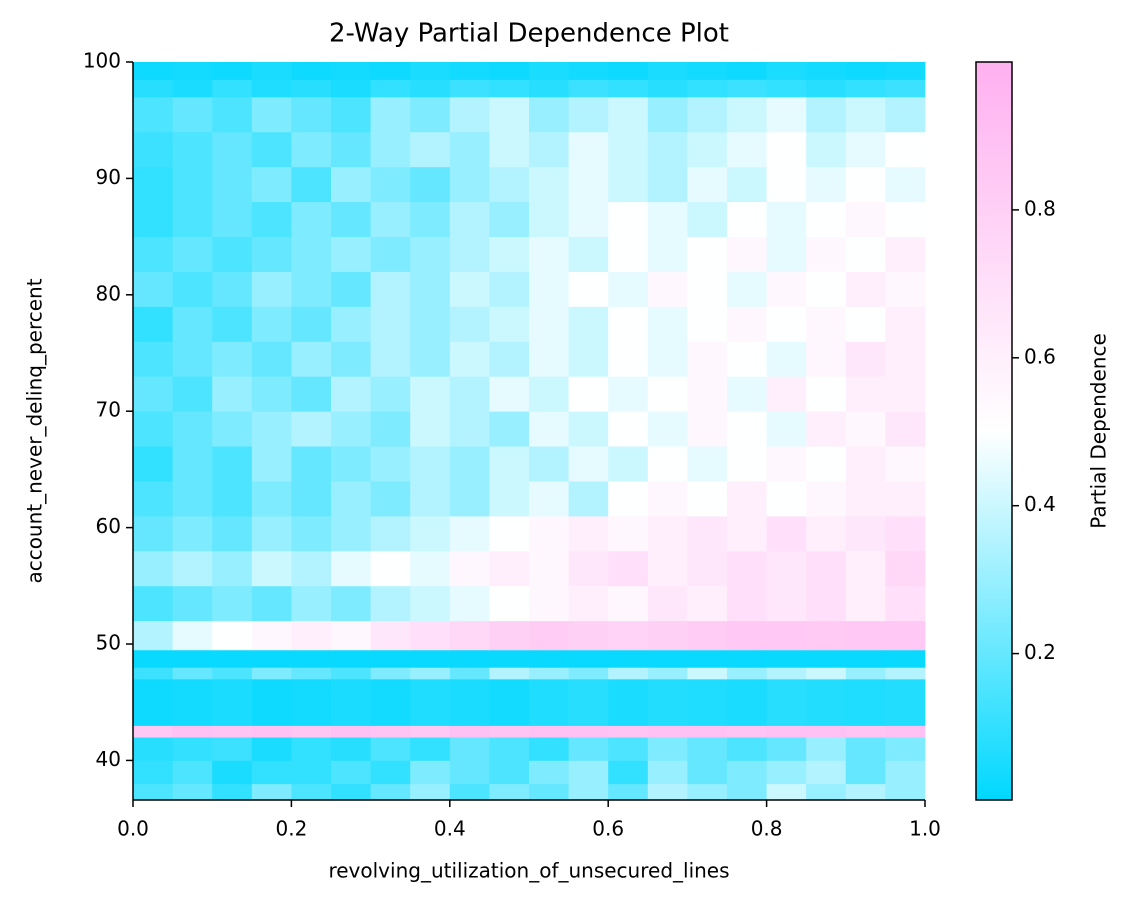 The width and height of the screenshot is (1135, 913). Describe the element at coordinates (925, 829) in the screenshot. I see `x-tick-label: 1.0` at that location.